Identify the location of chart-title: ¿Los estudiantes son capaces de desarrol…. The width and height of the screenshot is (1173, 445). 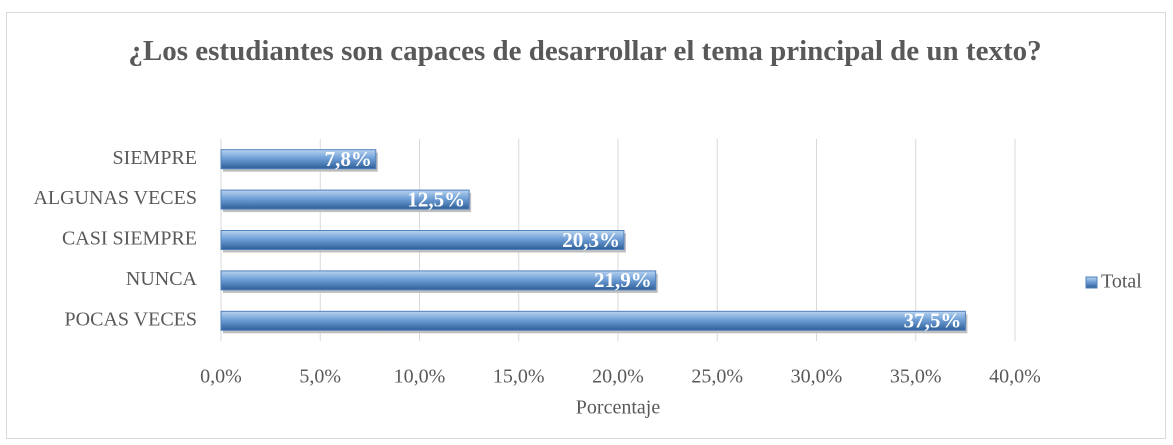
(585, 51).